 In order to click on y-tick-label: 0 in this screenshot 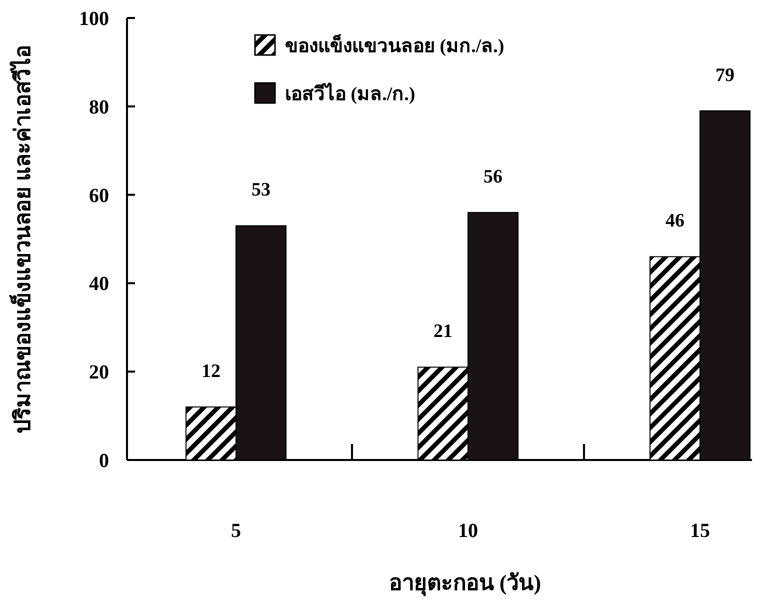, I will do `click(104, 461)`.